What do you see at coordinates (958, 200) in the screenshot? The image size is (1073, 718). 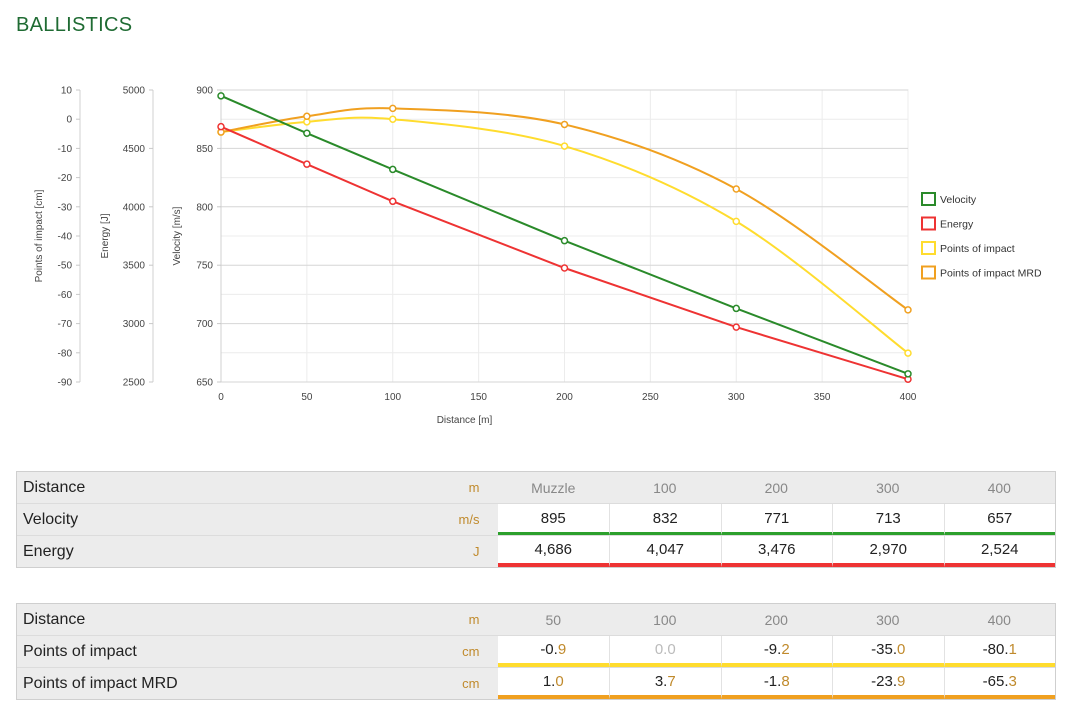 I see `legend-label: Velocity` at bounding box center [958, 200].